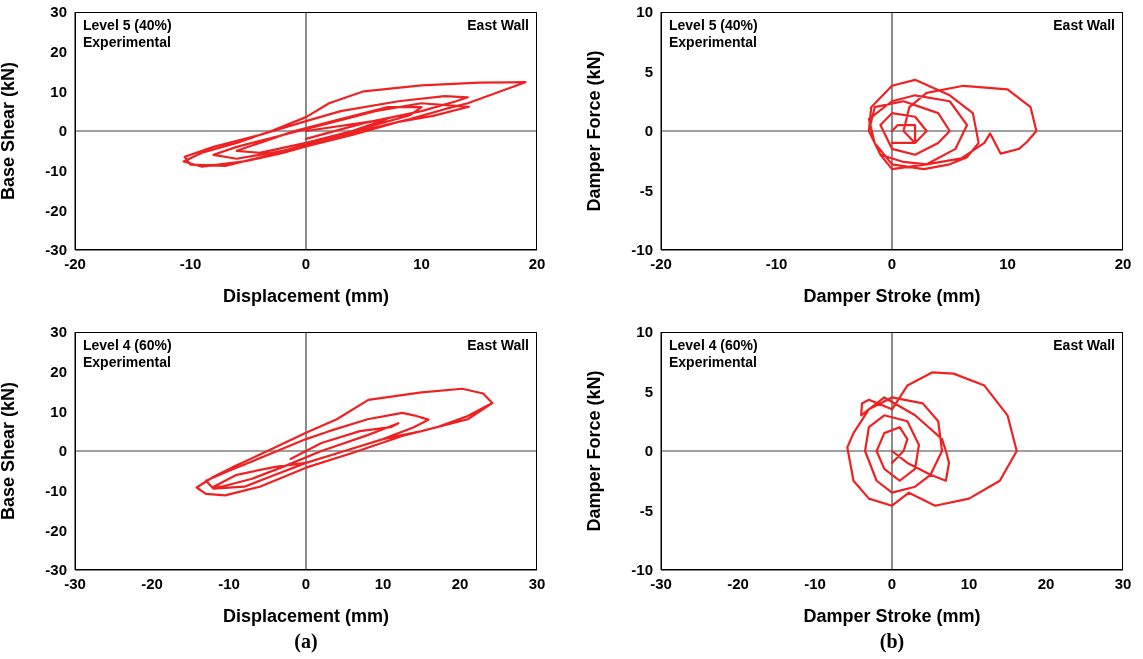  What do you see at coordinates (892, 641) in the screenshot?
I see `text: (b)` at bounding box center [892, 641].